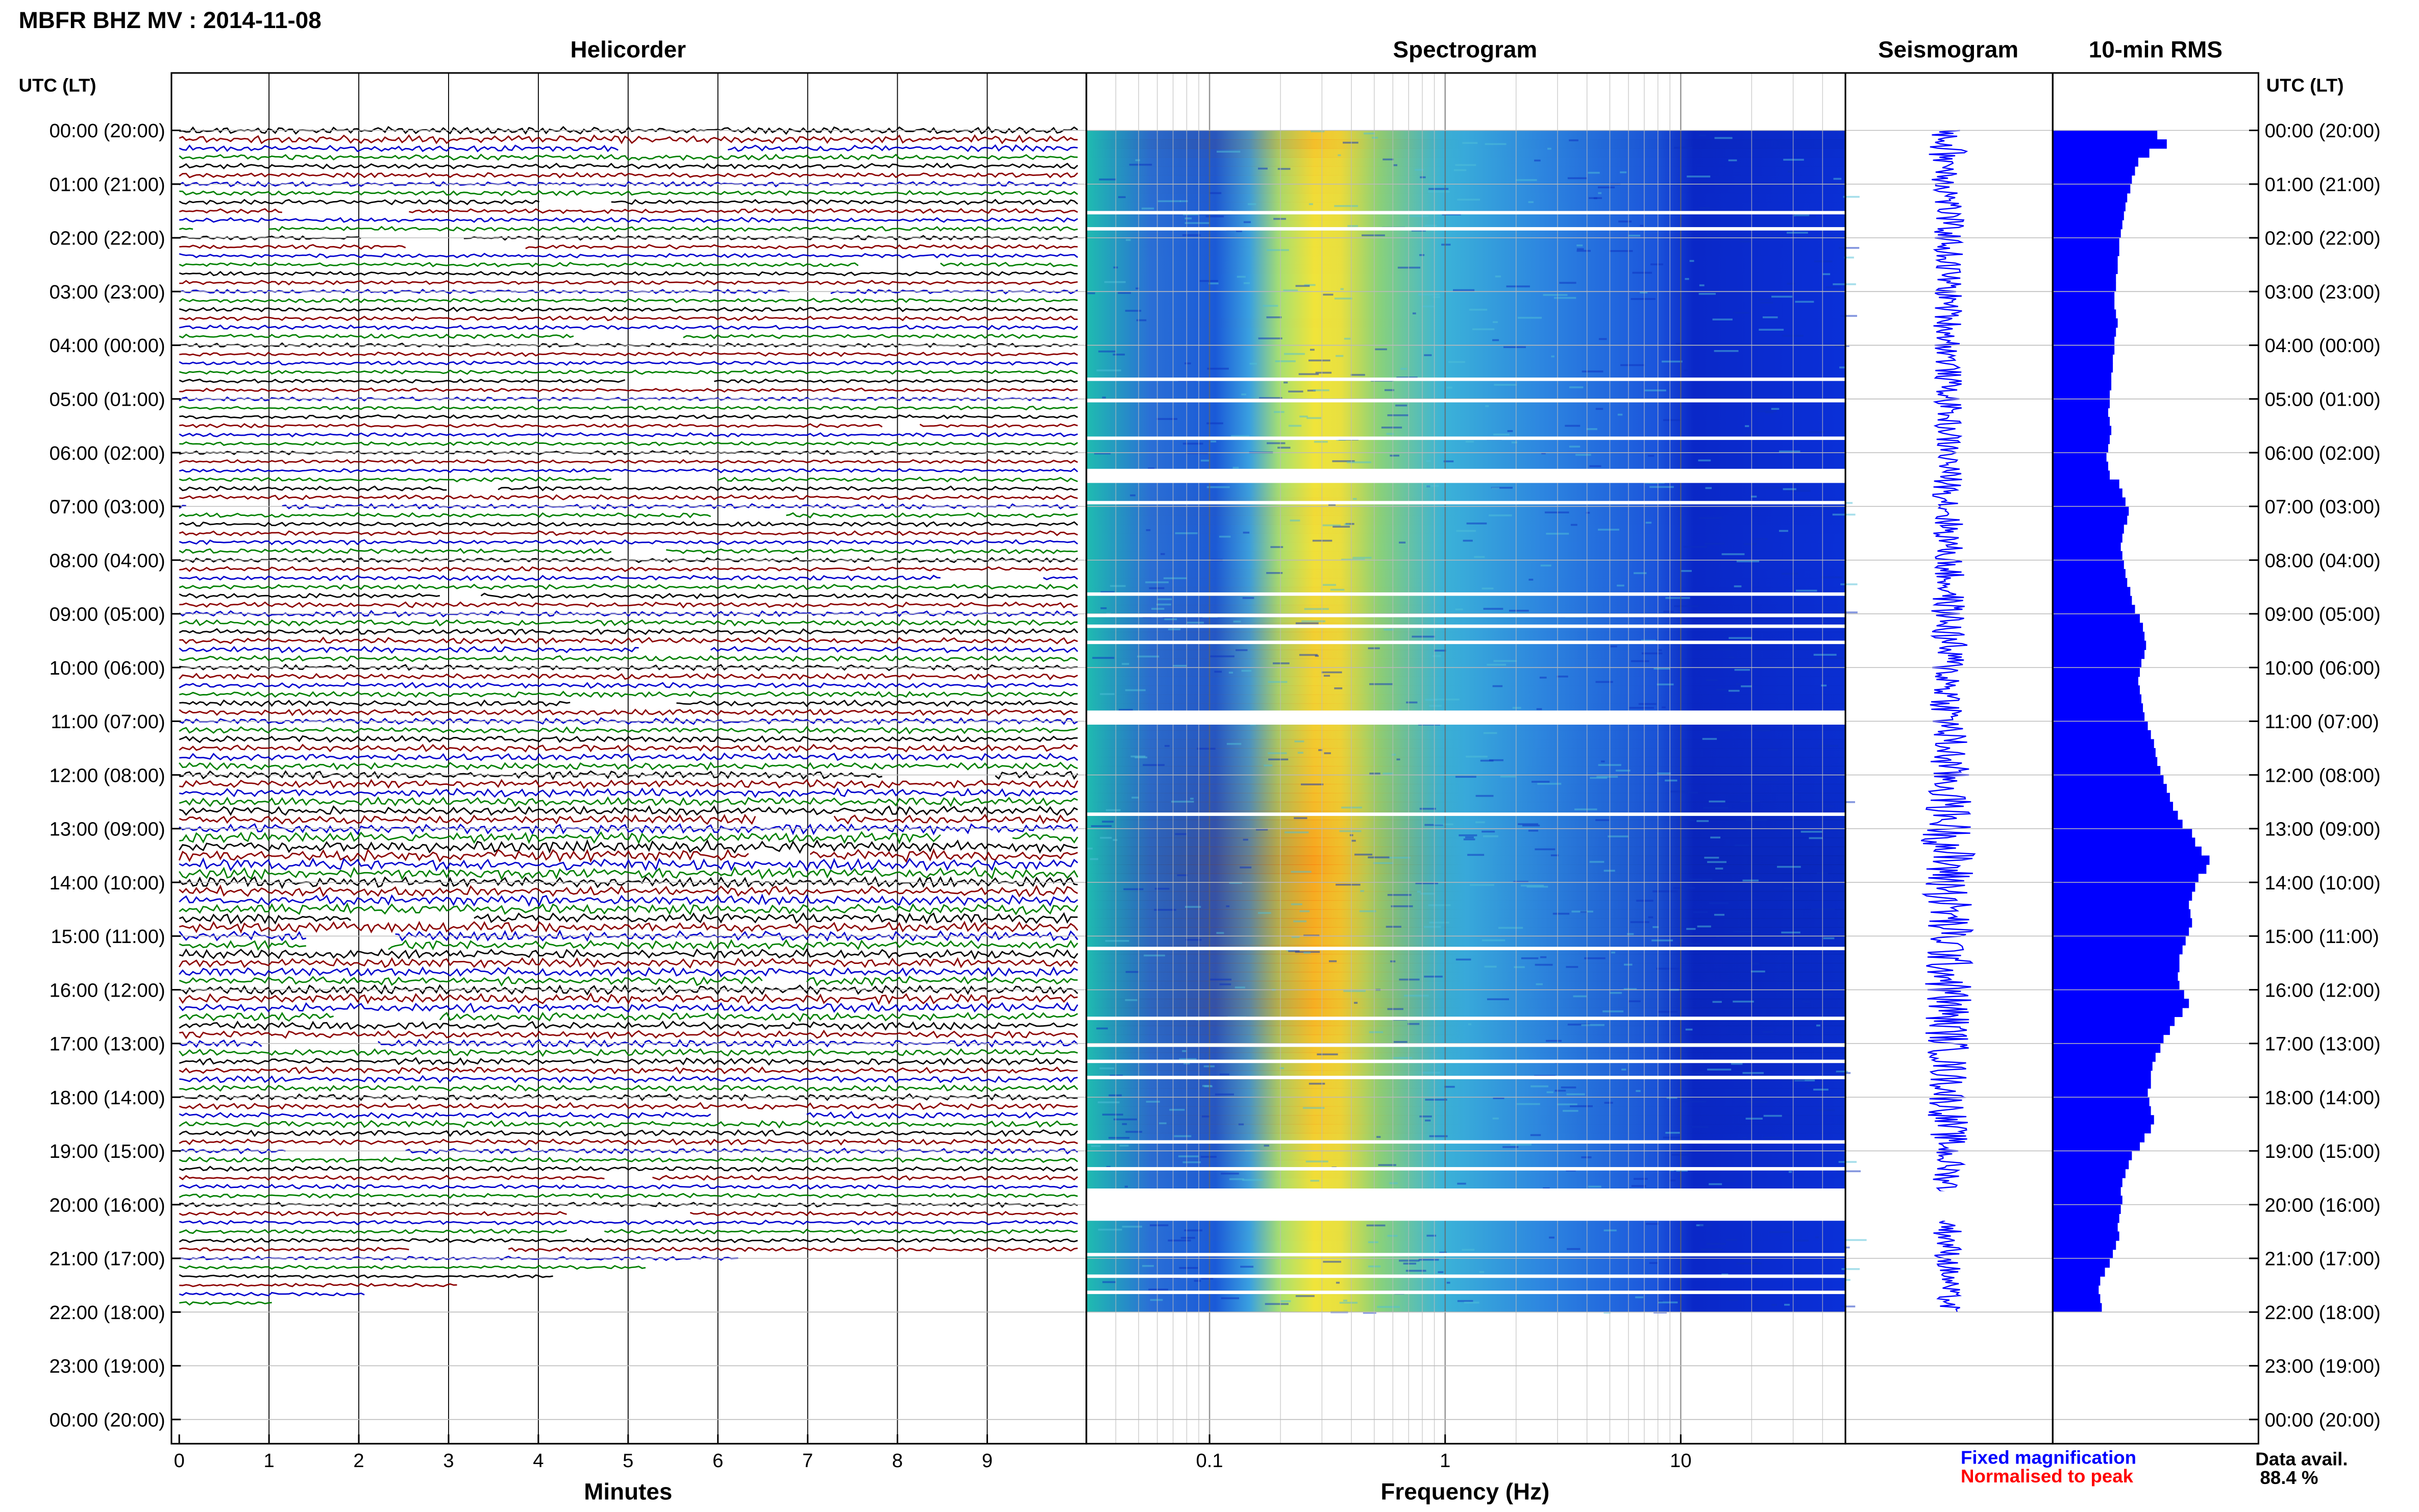 The height and width of the screenshot is (1512, 2419). What do you see at coordinates (2323, 990) in the screenshot?
I see `right-time-tick-label: 16:00 (12:00)` at bounding box center [2323, 990].